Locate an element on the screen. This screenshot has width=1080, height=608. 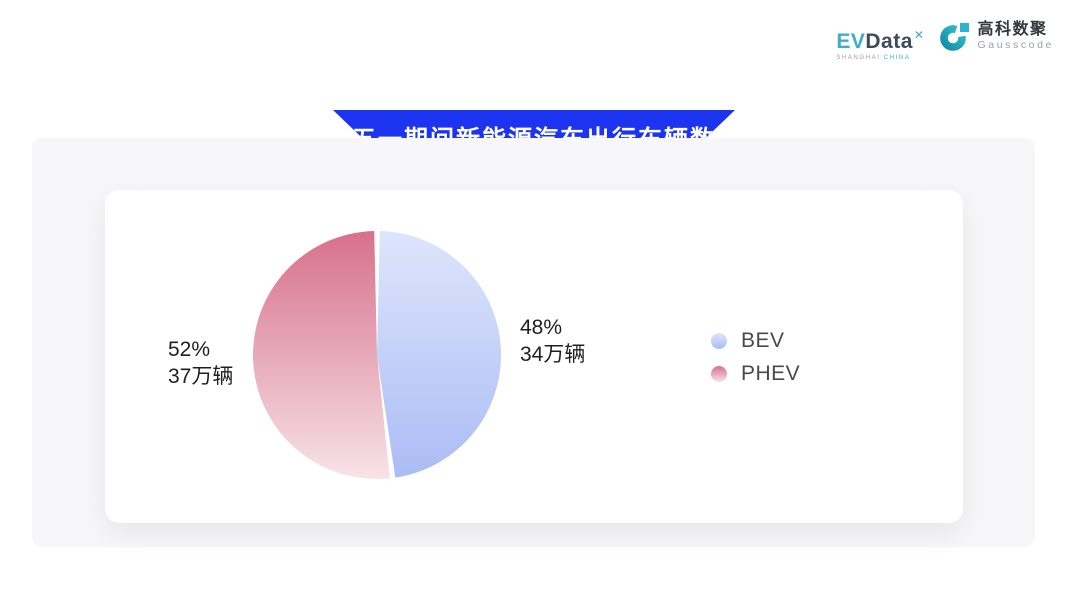
evdata-wordmark: EVData✕ is located at coordinates (880, 38).